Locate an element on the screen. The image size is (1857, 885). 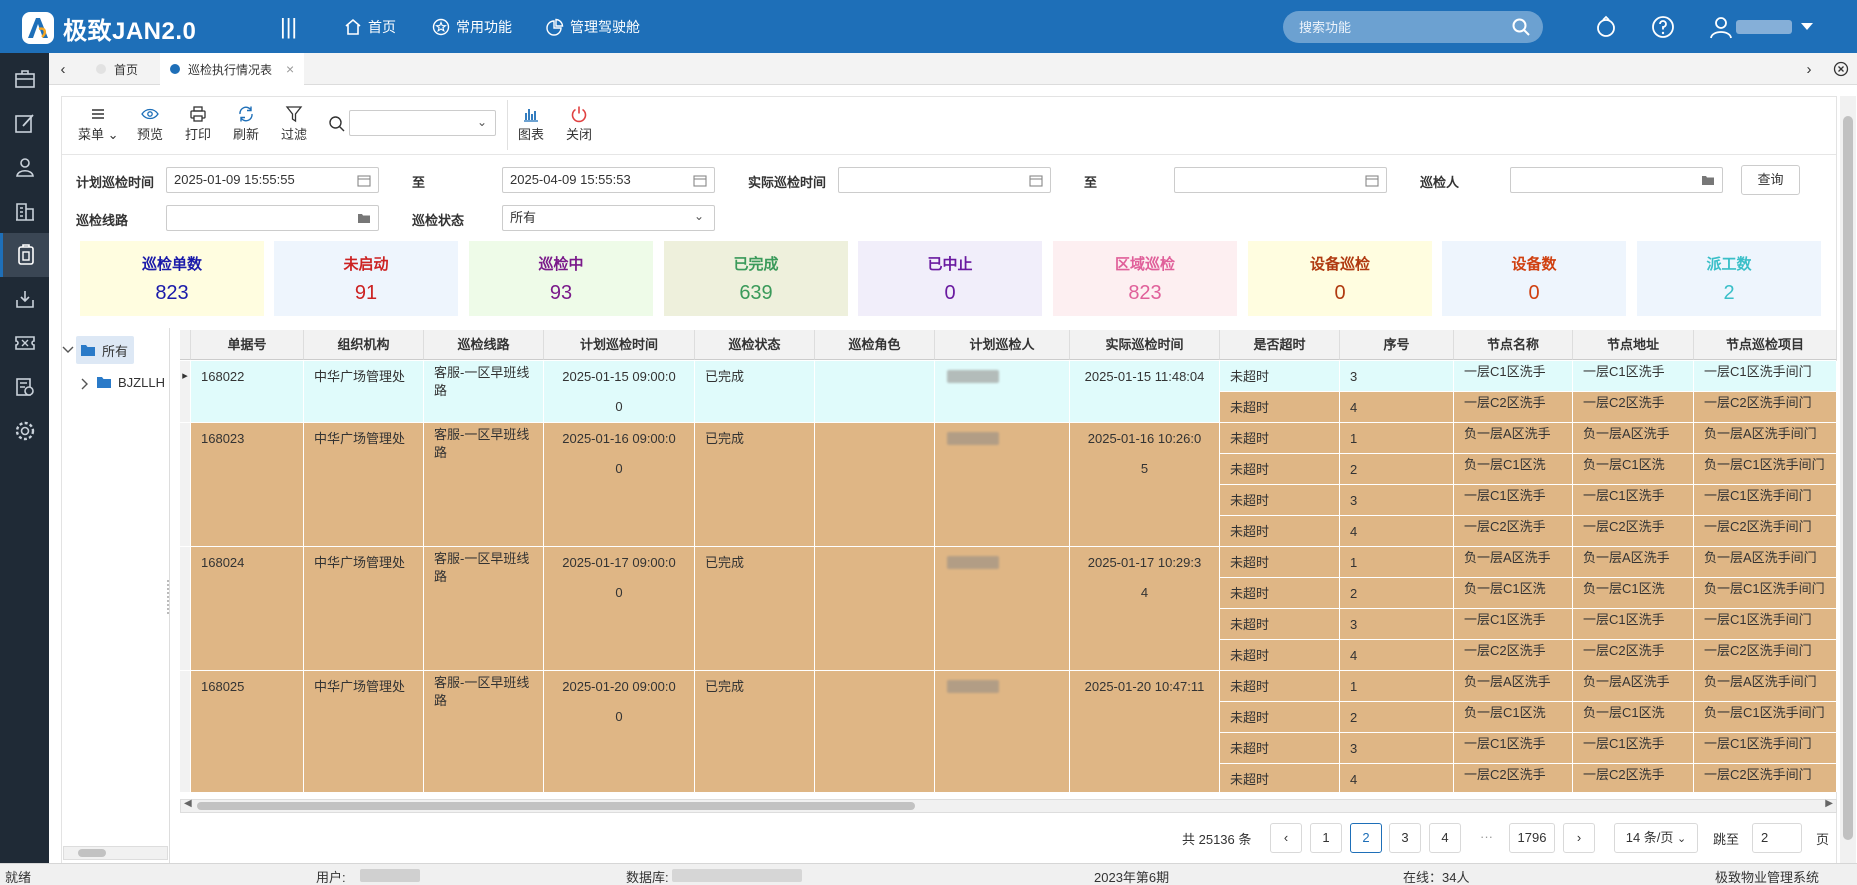
table-hscroll-thumb is located at coordinates (556, 806).